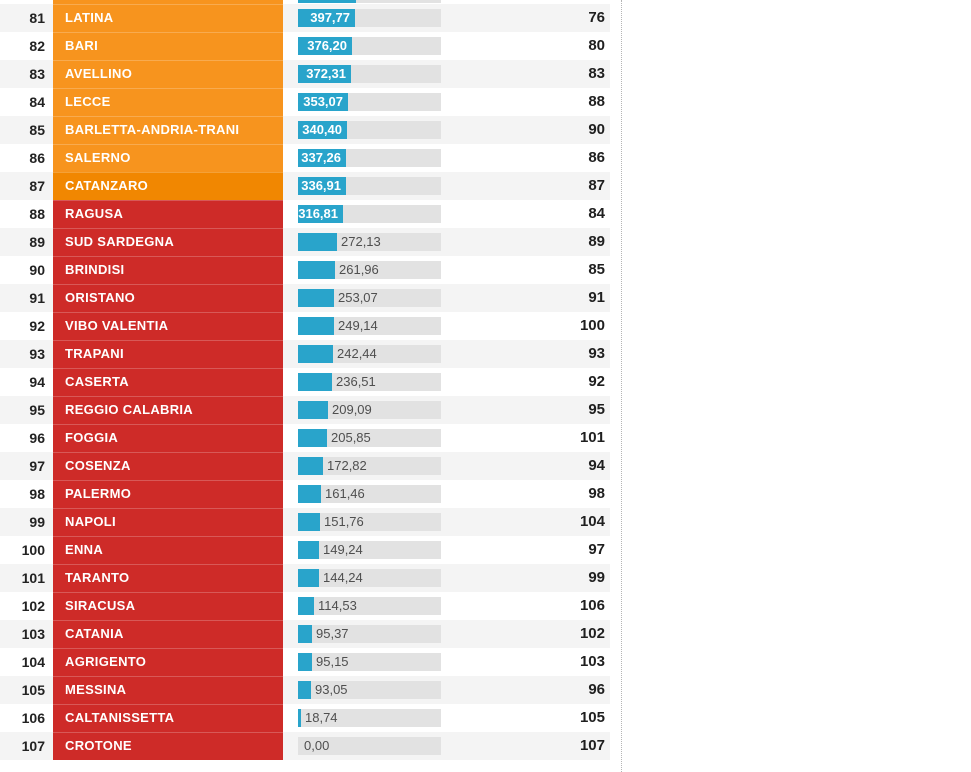 This screenshot has height=772, width=971. What do you see at coordinates (305, 578) in the screenshot?
I see `table-row: 101 TARANTO 144,24 99` at bounding box center [305, 578].